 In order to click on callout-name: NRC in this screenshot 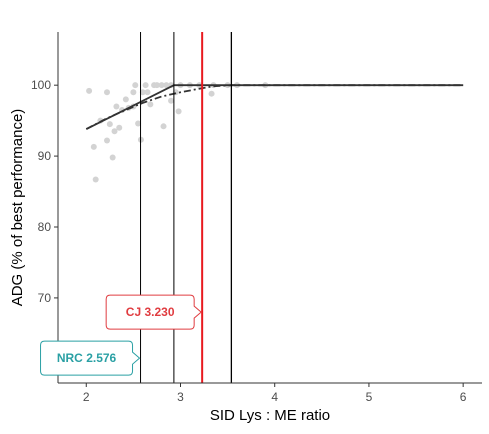, I will do `click(71, 358)`.